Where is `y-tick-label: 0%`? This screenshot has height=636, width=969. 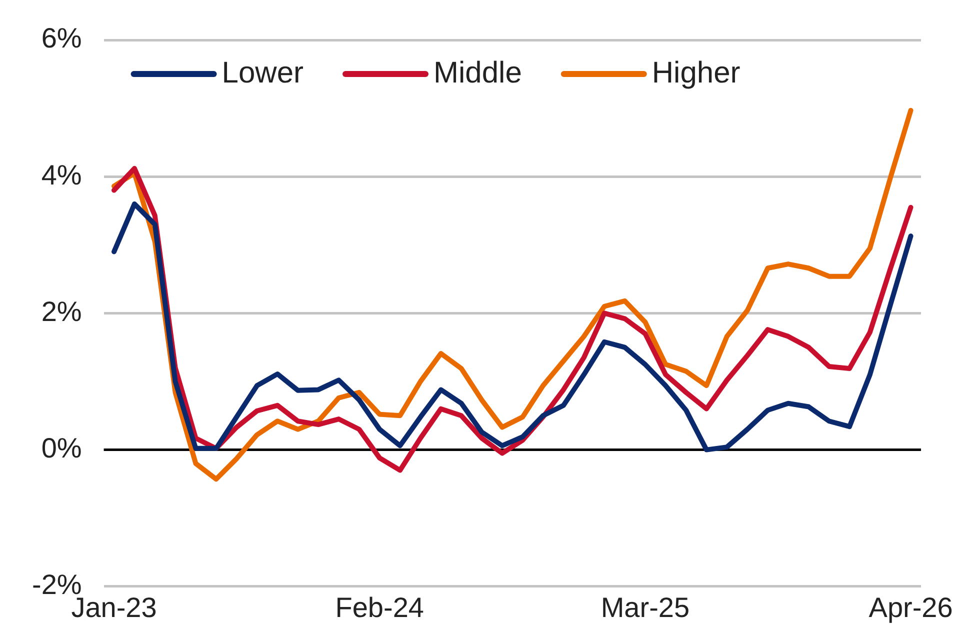 y-tick-label: 0% is located at coordinates (61, 448).